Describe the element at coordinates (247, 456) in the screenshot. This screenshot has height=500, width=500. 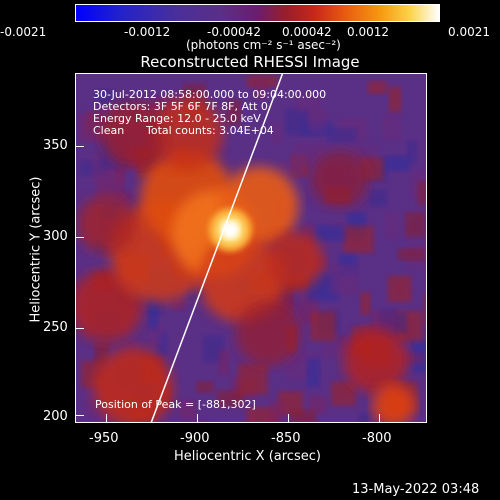
I see `x-axis-label: Heliocentric X (arcsec)` at that location.